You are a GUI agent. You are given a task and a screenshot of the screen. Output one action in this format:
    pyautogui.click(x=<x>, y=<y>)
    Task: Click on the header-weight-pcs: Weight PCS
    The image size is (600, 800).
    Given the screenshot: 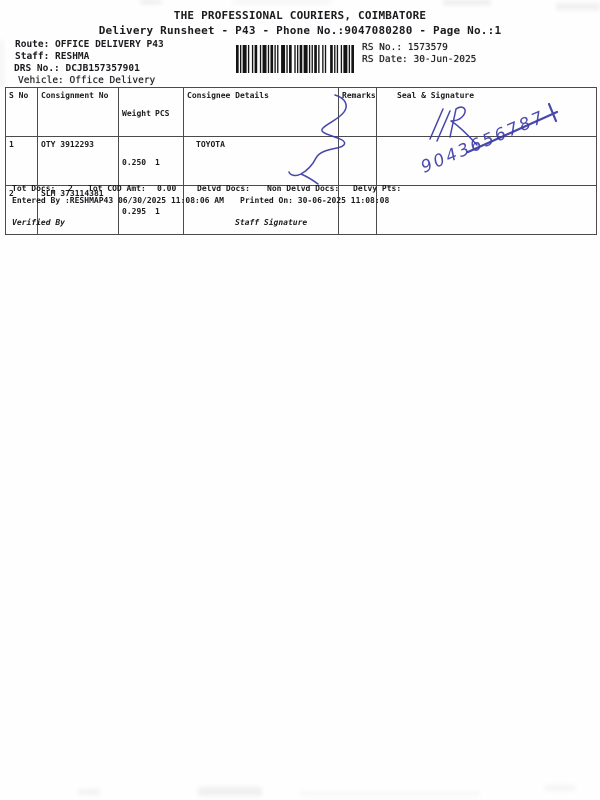 What is the action you would take?
    pyautogui.click(x=151, y=112)
    